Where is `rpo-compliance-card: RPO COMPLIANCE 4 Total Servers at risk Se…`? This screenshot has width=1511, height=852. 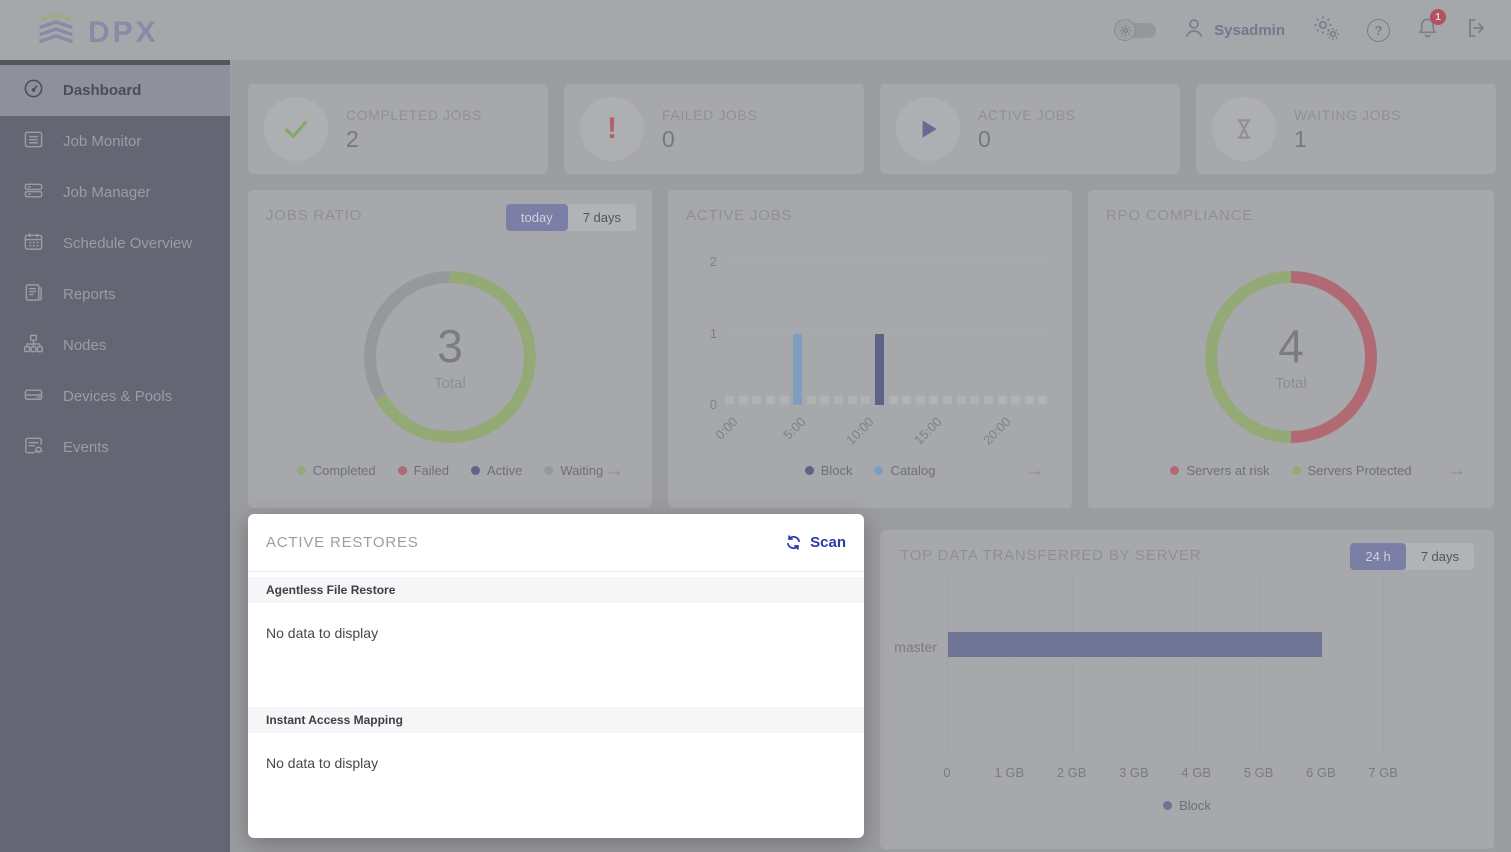 rpo-compliance-card: RPO COMPLIANCE 4 Total Servers at risk Se… is located at coordinates (1291, 349).